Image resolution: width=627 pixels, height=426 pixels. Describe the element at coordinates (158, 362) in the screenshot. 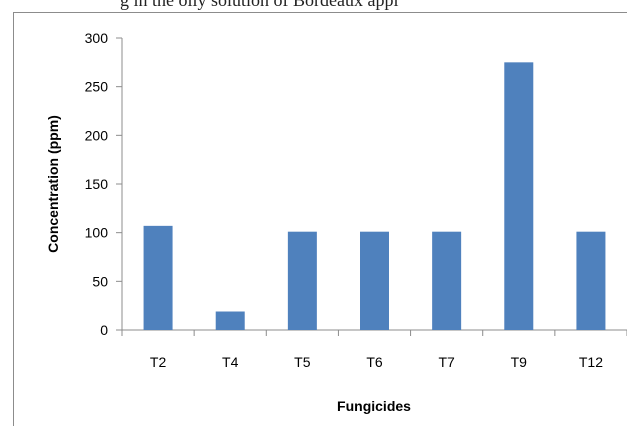

I see `x-tick-label: T2` at that location.